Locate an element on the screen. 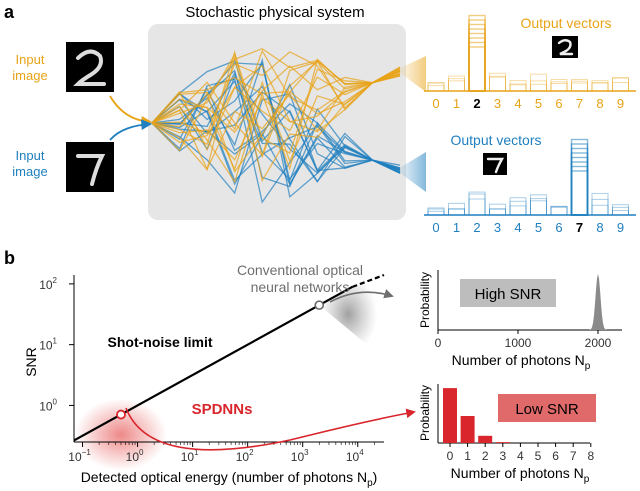 The width and height of the screenshot is (640, 491). high-snr-tick-label: 1000 is located at coordinates (518, 343).